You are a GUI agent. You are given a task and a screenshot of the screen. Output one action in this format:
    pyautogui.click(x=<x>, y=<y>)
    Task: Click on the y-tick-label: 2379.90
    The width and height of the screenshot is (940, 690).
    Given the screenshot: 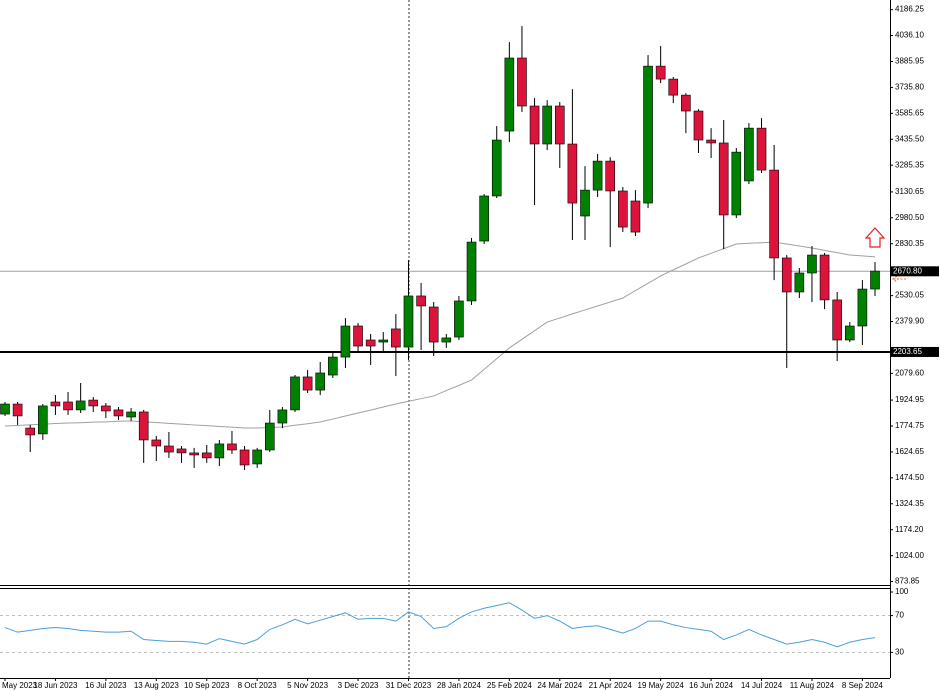 What is the action you would take?
    pyautogui.click(x=909, y=321)
    